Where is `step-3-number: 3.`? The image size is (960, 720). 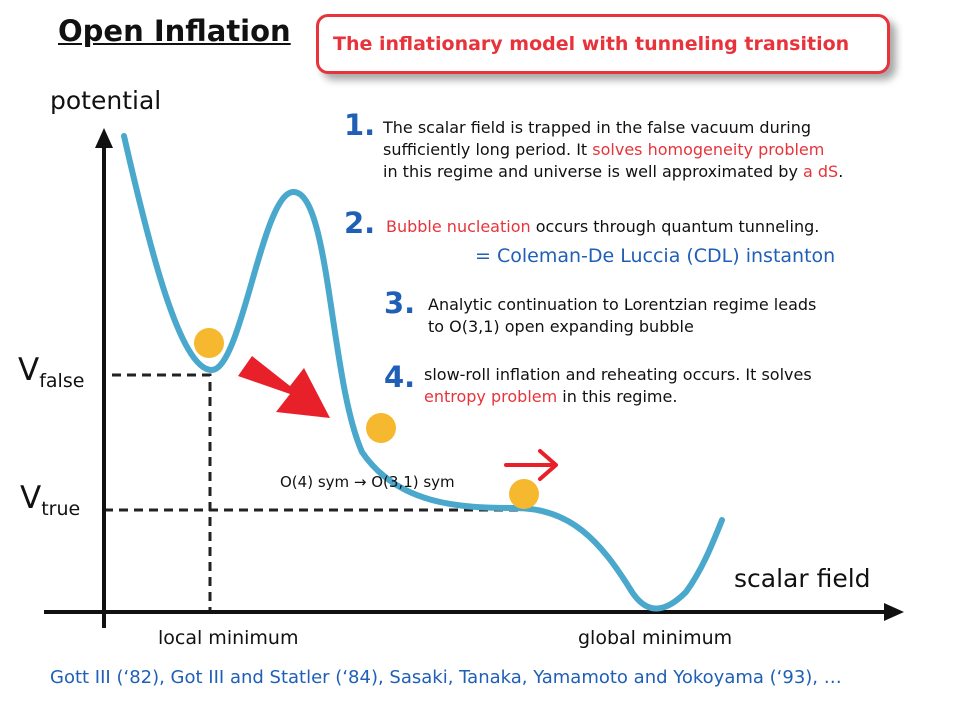
step-3-number: 3. is located at coordinates (400, 303).